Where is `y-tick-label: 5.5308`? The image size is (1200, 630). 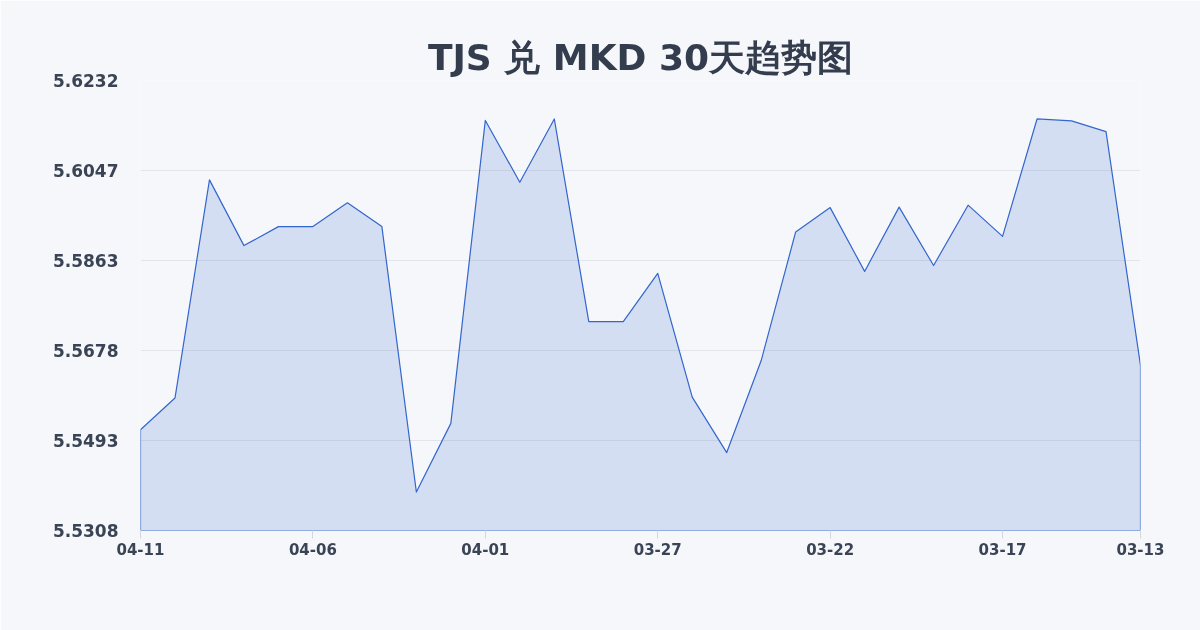
y-tick-label: 5.5308 is located at coordinates (85, 531).